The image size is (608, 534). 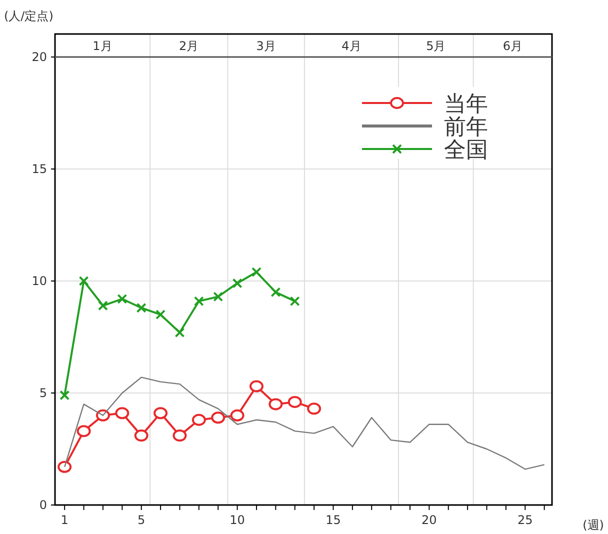 I want to click on y-tick-label: 0, so click(x=43, y=505).